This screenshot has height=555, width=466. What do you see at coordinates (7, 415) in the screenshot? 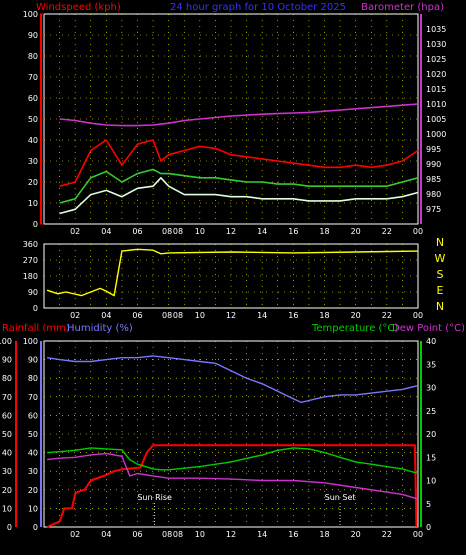
I see `rain-tick-label: 60` at bounding box center [7, 415].